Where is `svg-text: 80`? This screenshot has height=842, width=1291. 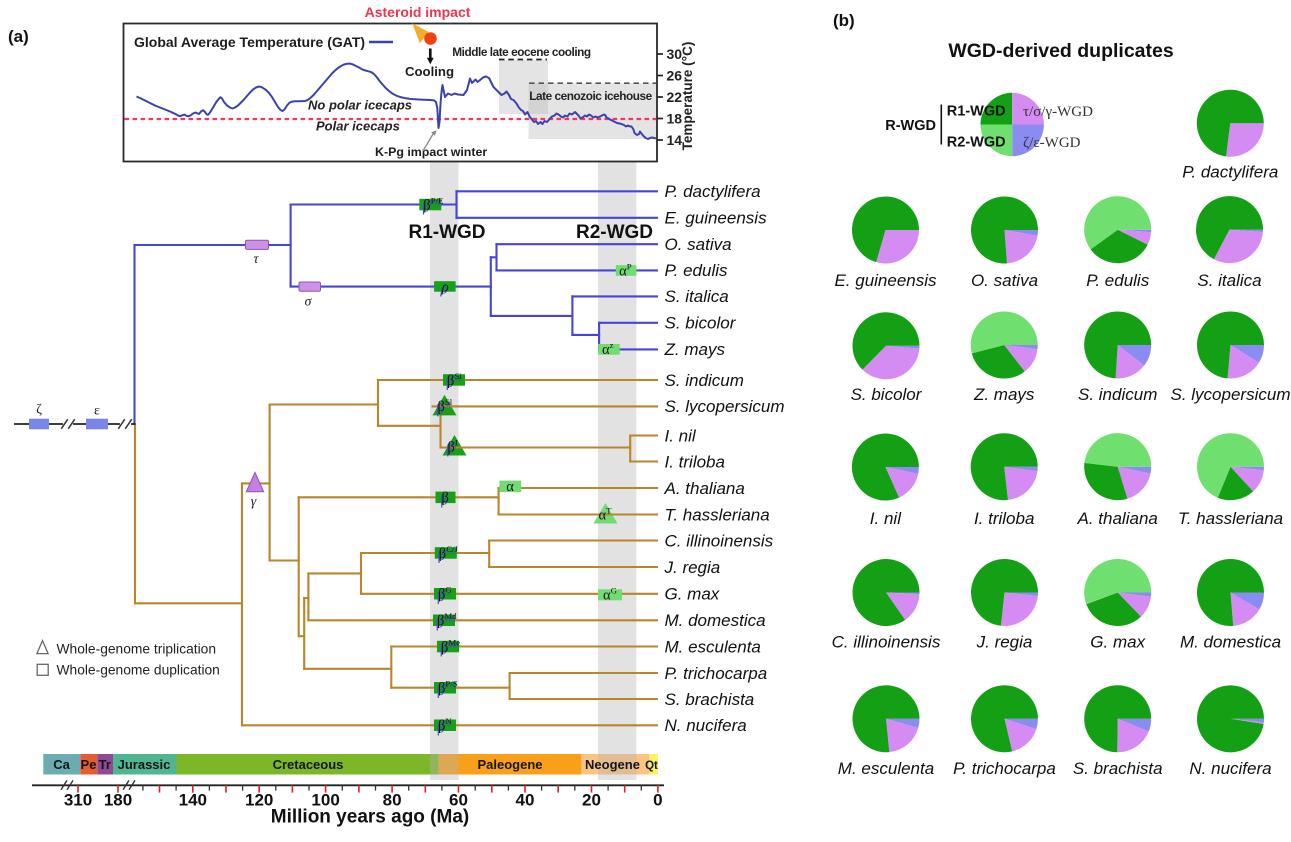 svg-text: 80 is located at coordinates (392, 800).